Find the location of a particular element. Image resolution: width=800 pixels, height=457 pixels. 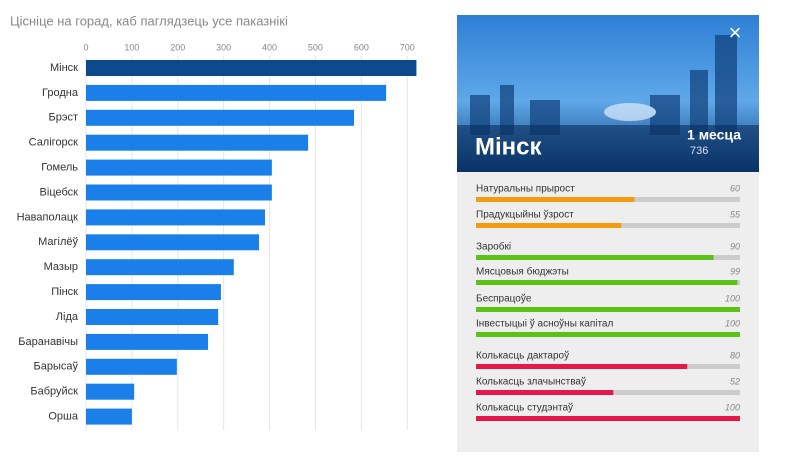

metric-value: 60 is located at coordinates (735, 188).